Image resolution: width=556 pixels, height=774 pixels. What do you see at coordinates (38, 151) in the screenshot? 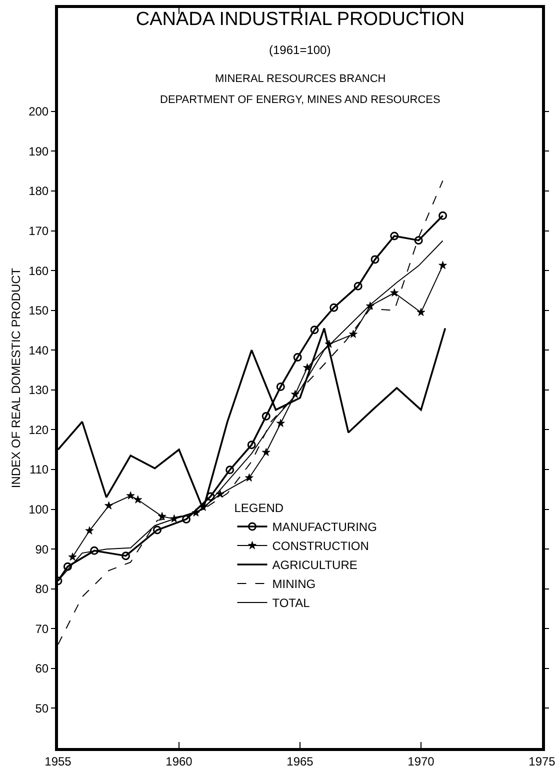
I see `y-tick-label: 190` at bounding box center [38, 151].